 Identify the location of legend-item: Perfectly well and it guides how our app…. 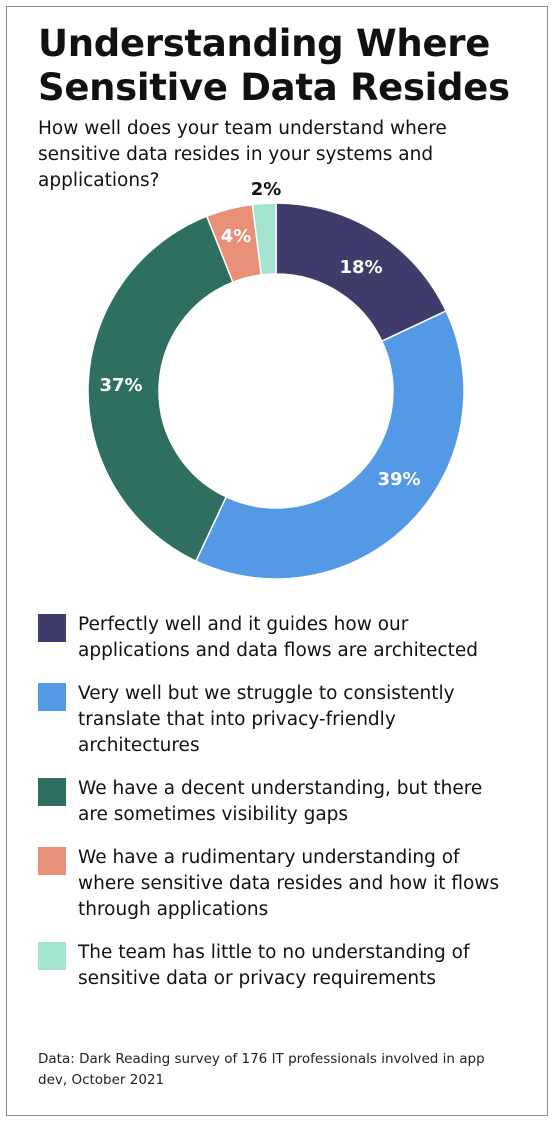
(278, 638).